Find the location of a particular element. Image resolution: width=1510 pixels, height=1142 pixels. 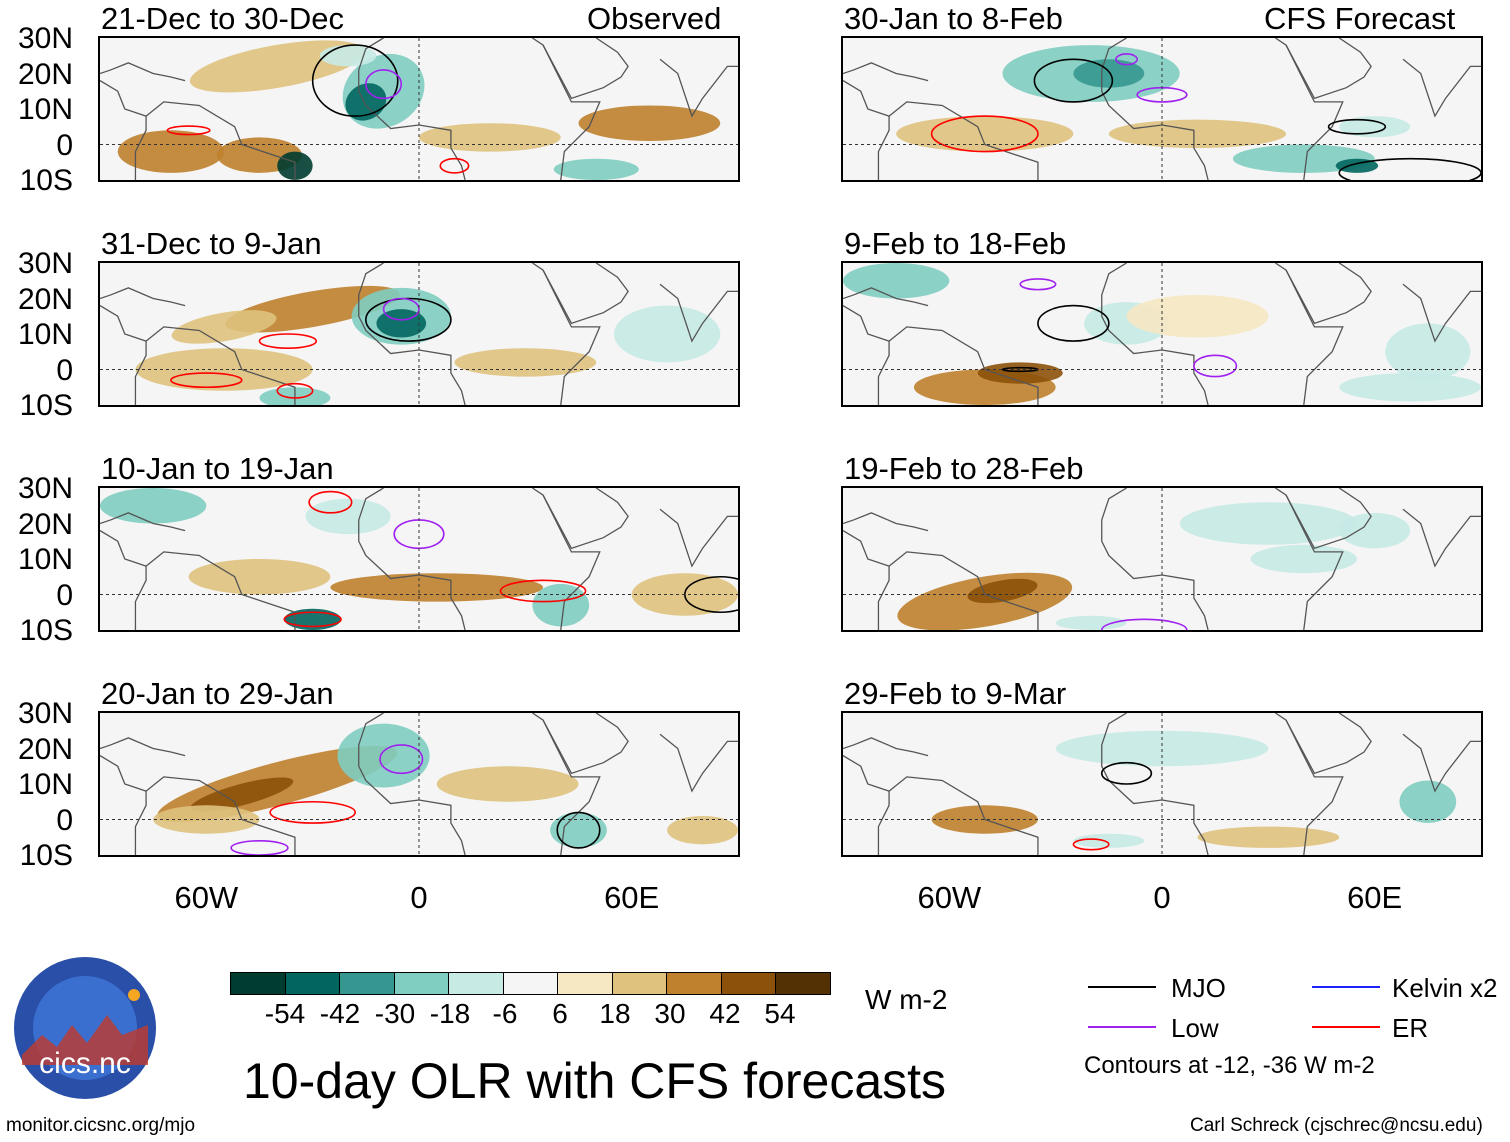

observed-label: Observed is located at coordinates (654, 18).